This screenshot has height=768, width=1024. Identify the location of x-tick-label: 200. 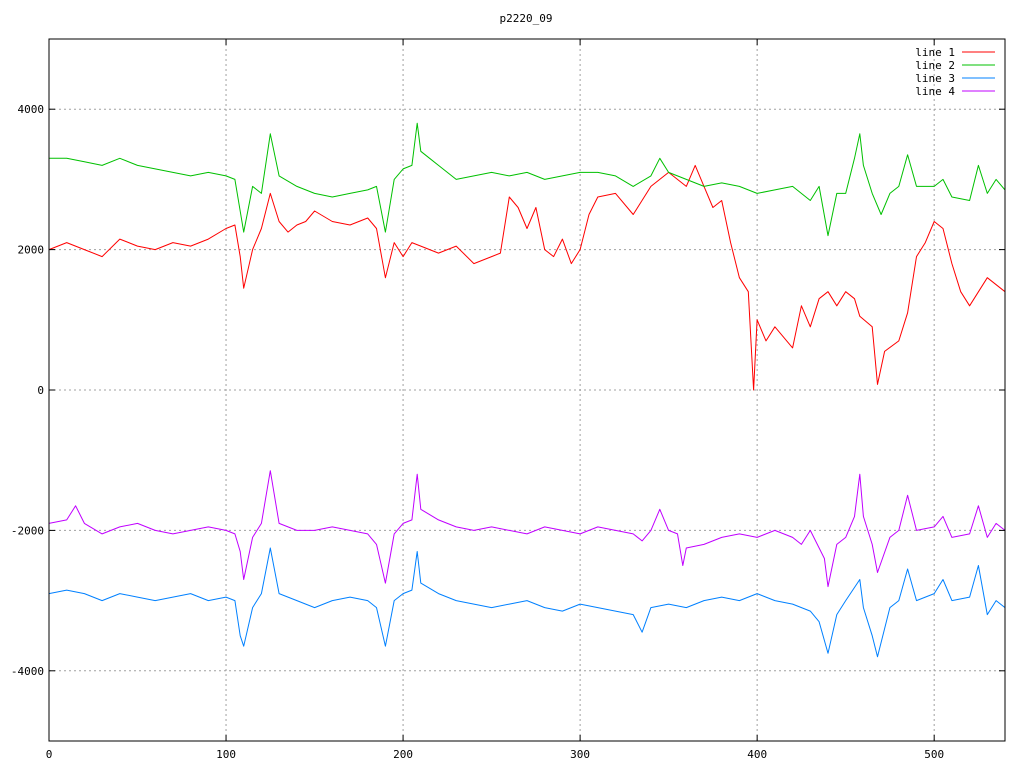
(403, 754).